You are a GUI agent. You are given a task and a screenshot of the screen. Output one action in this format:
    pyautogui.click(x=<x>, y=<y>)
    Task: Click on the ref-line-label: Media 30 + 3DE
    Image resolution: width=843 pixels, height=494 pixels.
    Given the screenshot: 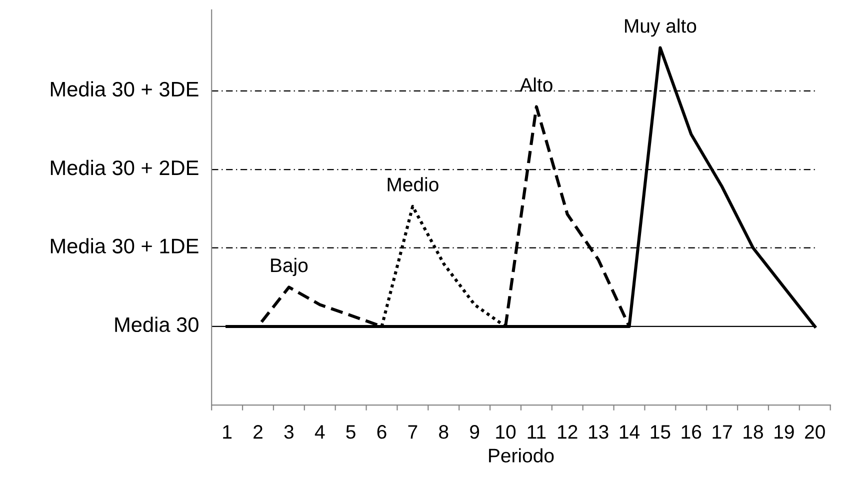 What is the action you would take?
    pyautogui.click(x=124, y=89)
    